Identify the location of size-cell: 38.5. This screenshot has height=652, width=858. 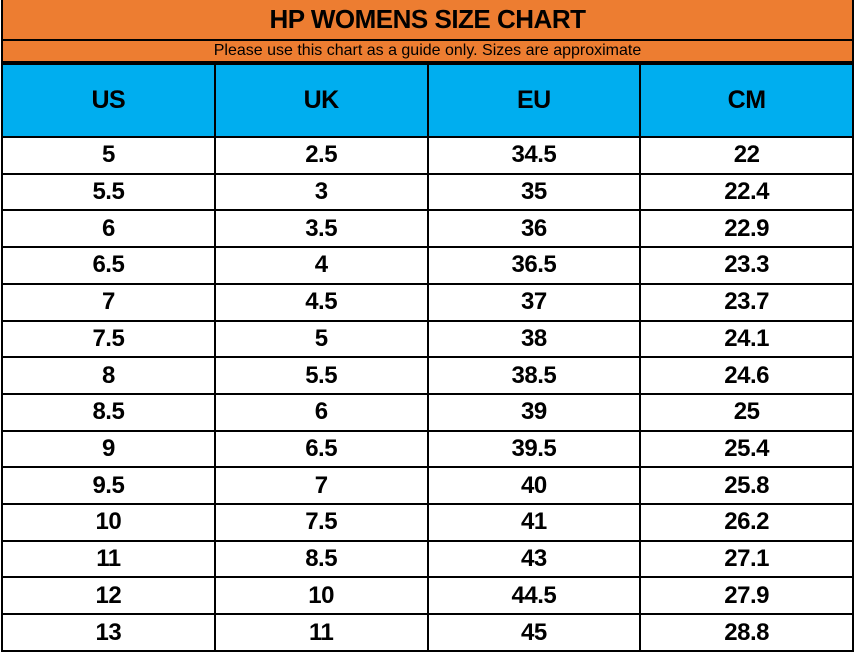
(534, 375).